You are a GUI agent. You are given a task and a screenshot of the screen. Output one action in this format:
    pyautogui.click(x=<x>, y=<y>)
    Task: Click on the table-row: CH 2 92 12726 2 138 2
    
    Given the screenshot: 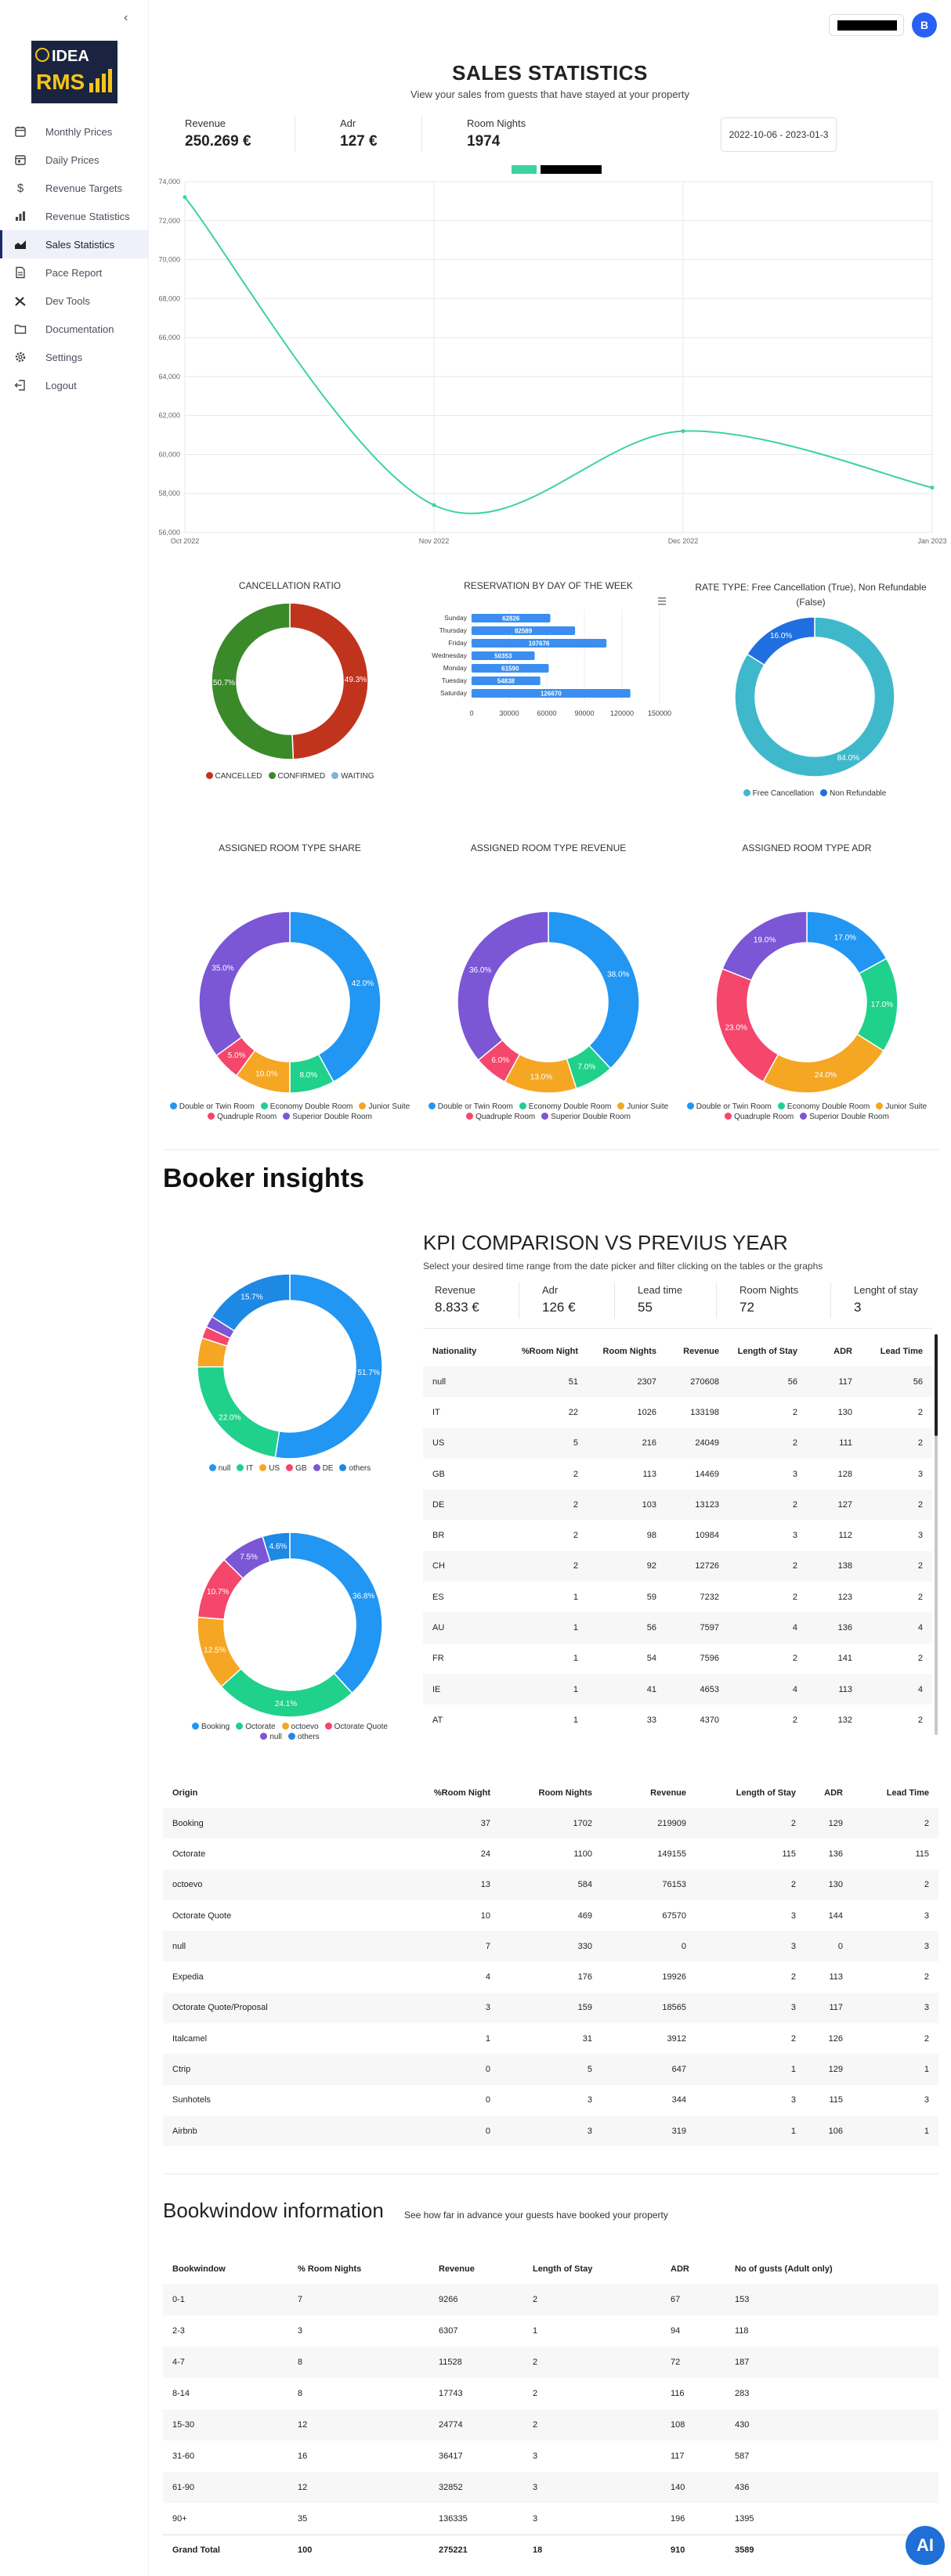 What is the action you would take?
    pyautogui.click(x=677, y=1566)
    